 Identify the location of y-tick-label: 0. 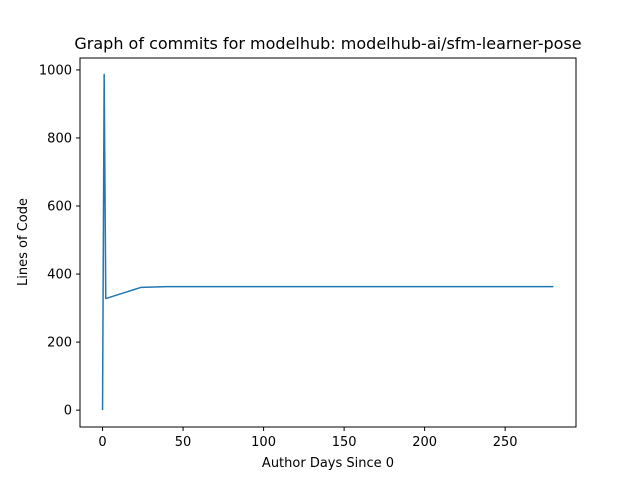
(68, 411).